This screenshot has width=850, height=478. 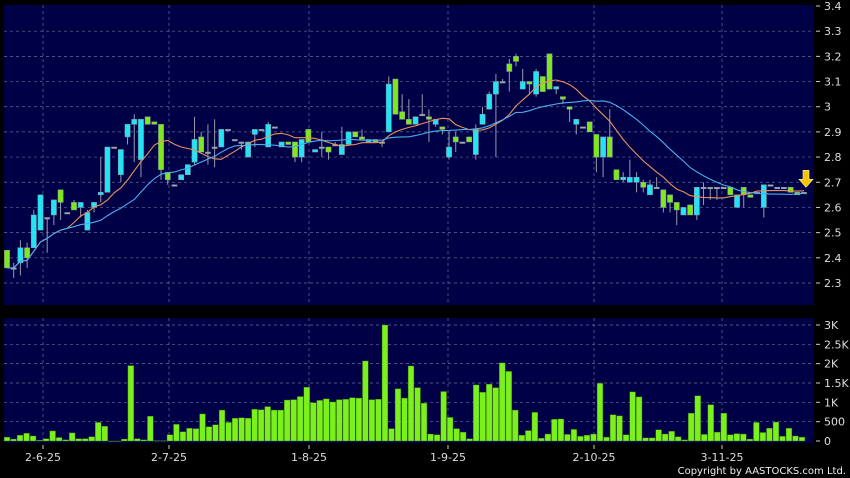 What do you see at coordinates (827, 441) in the screenshot?
I see `volume-tick-label: 0` at bounding box center [827, 441].